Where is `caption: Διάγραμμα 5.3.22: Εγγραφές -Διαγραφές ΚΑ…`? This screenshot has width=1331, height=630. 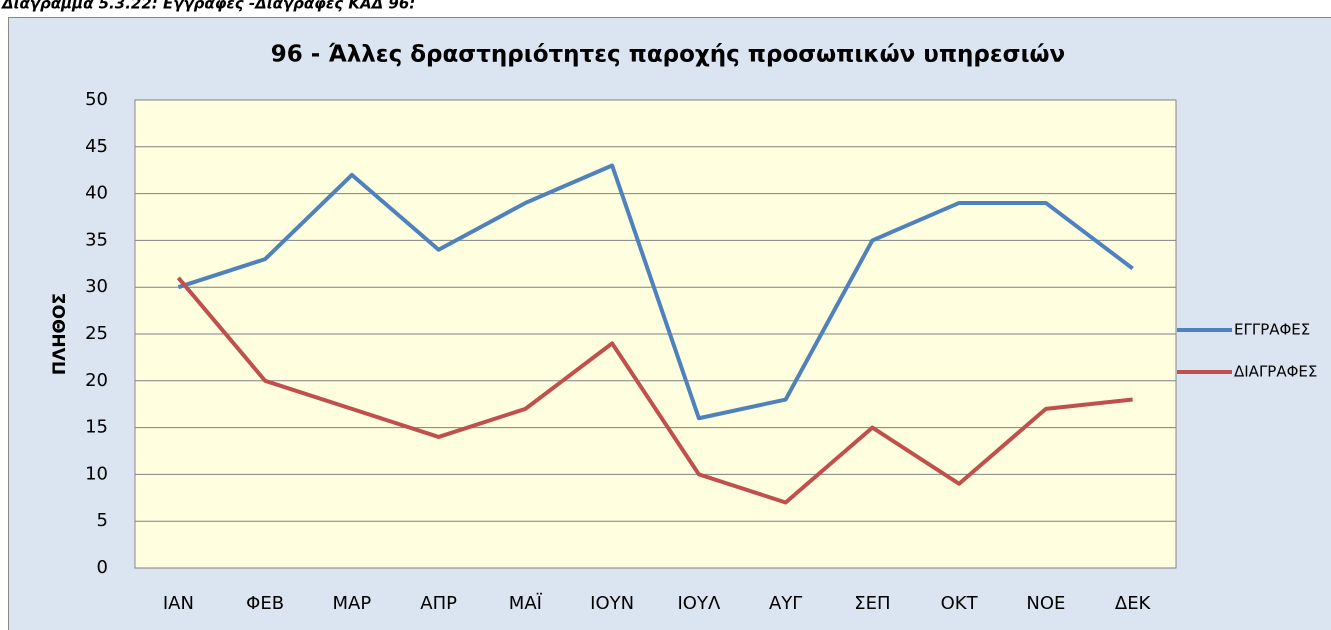
caption: Διάγραμμα 5.3.22: Εγγραφές -Διαγραφές ΚΑ… is located at coordinates (208, 6).